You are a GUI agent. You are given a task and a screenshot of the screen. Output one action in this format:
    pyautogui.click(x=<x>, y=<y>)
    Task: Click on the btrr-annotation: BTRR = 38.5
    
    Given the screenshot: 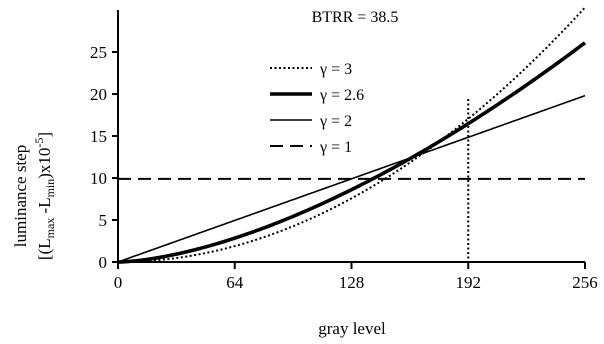 What is the action you would take?
    pyautogui.click(x=355, y=17)
    